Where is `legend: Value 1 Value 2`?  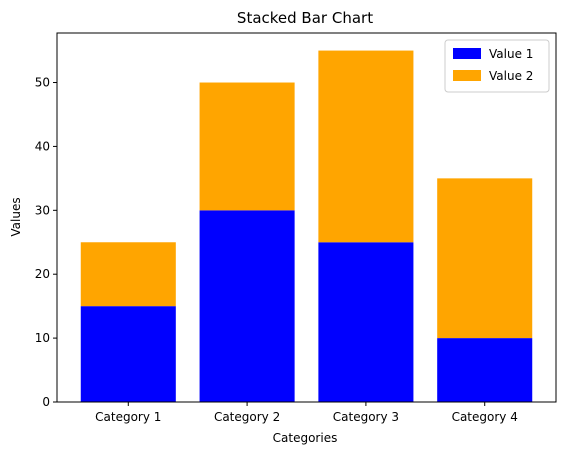
legend: Value 1 Value 2 is located at coordinates (497, 66).